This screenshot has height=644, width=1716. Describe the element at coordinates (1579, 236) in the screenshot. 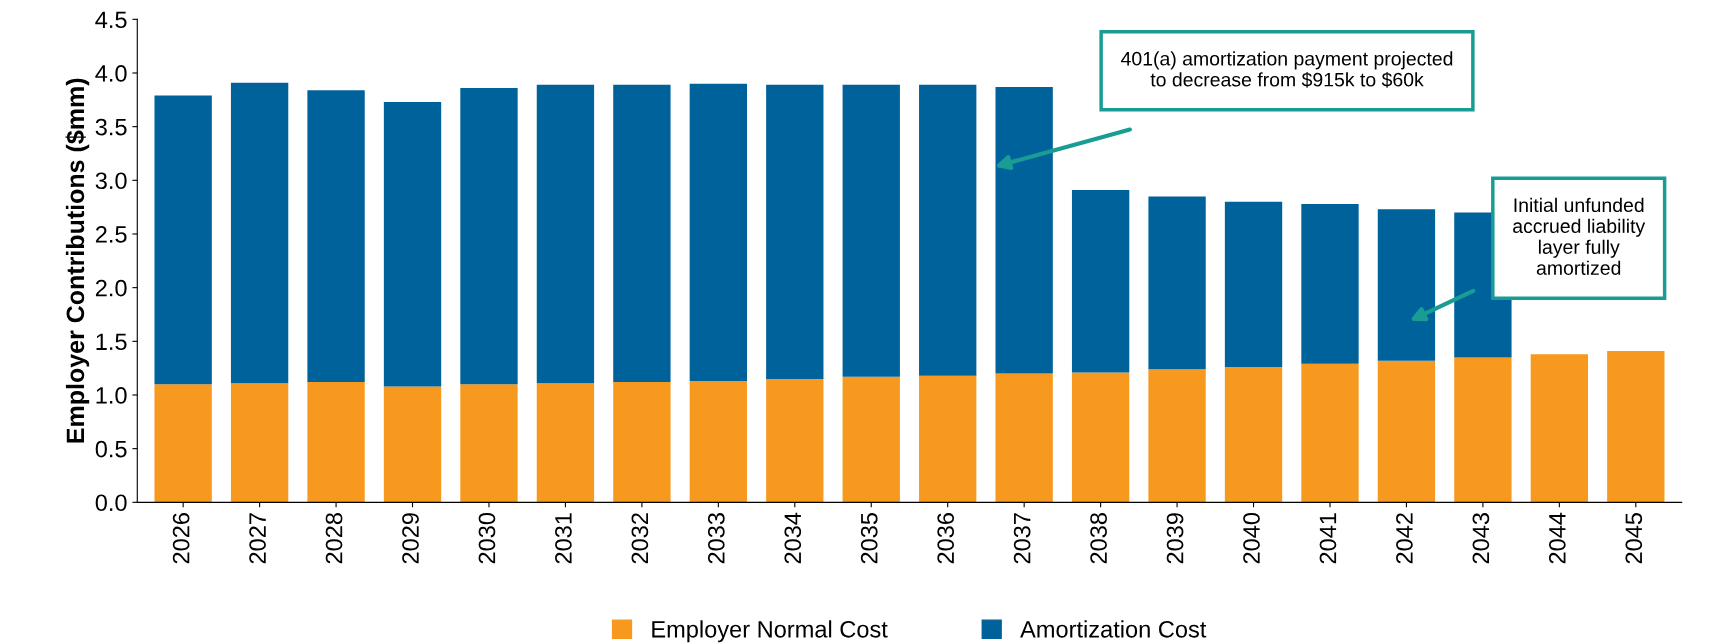

I see `annotation: Initial unfunded accrued liability layer fully amortized` at that location.